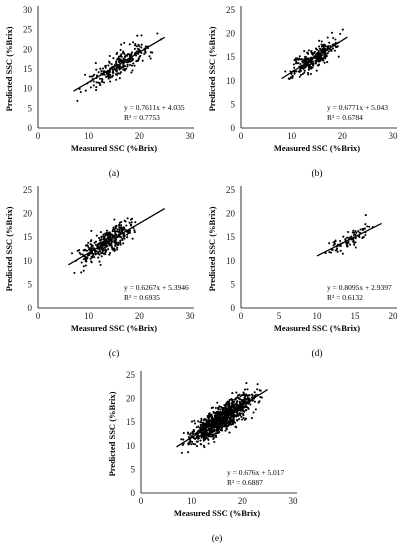 This screenshot has width=406, height=550. What do you see at coordinates (116, 237) in the screenshot?
I see `trend-line` at bounding box center [116, 237].